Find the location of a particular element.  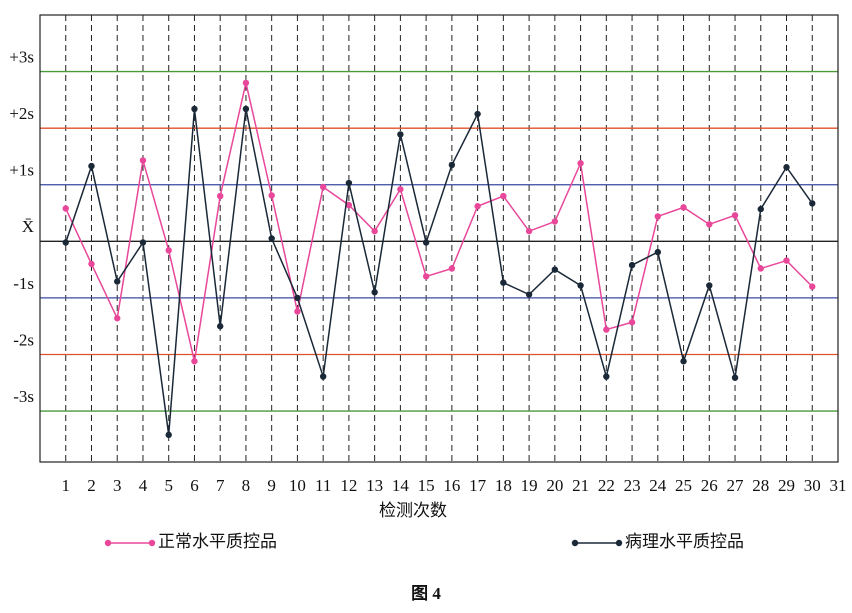

x-tick-label: 4 is located at coordinates (143, 485).